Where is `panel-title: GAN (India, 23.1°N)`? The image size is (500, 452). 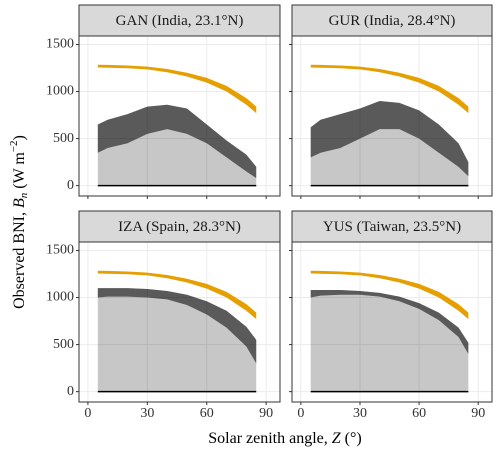
panel-title: GAN (India, 23.1°N) is located at coordinates (180, 21).